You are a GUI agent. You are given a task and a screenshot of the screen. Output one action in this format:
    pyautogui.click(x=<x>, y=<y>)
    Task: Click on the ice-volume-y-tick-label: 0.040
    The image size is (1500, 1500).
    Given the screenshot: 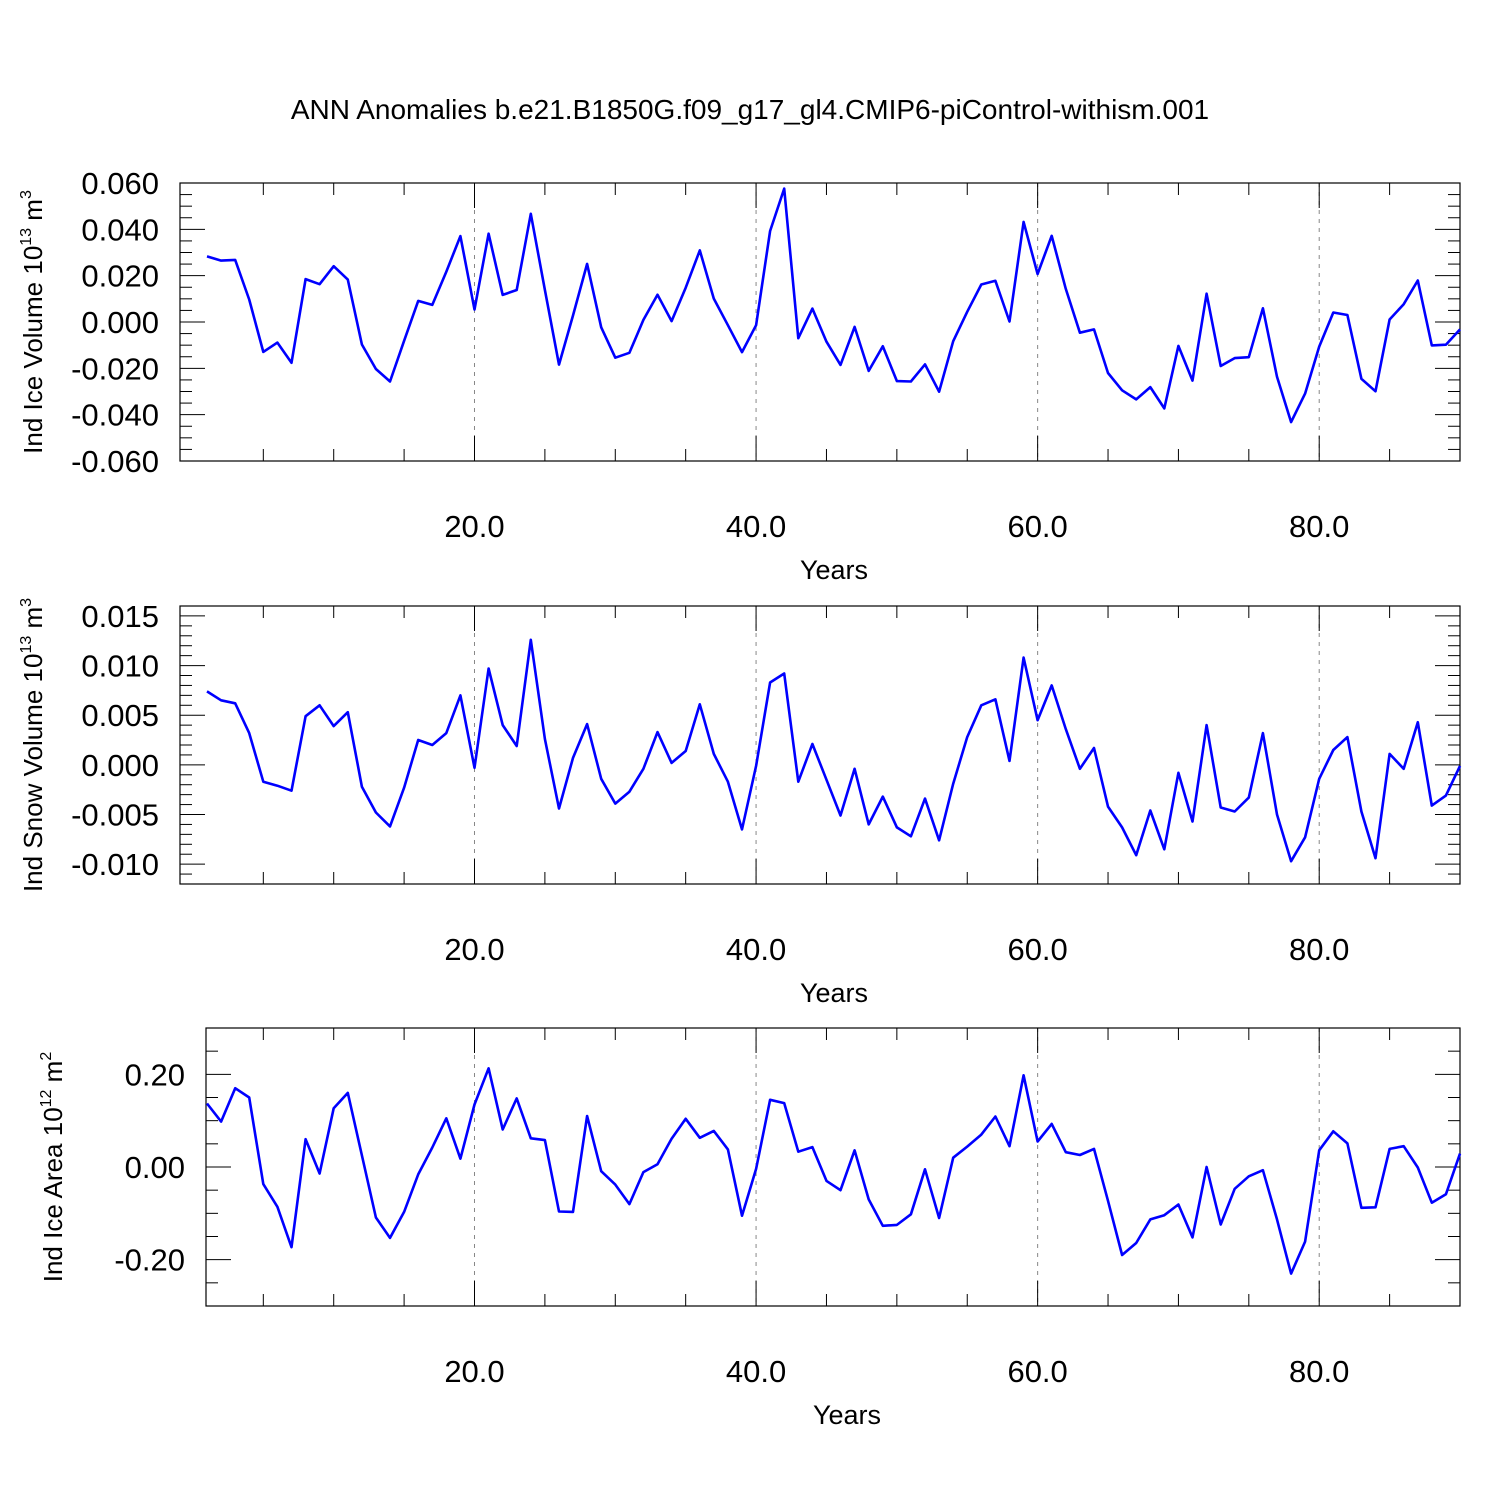 What is the action you would take?
    pyautogui.click(x=120, y=229)
    